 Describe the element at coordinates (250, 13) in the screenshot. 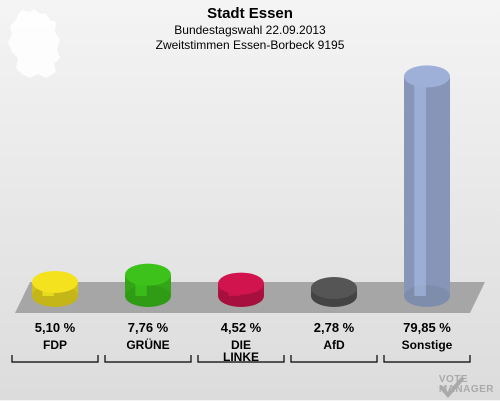

I see `chart-title: Stadt Essen` at that location.